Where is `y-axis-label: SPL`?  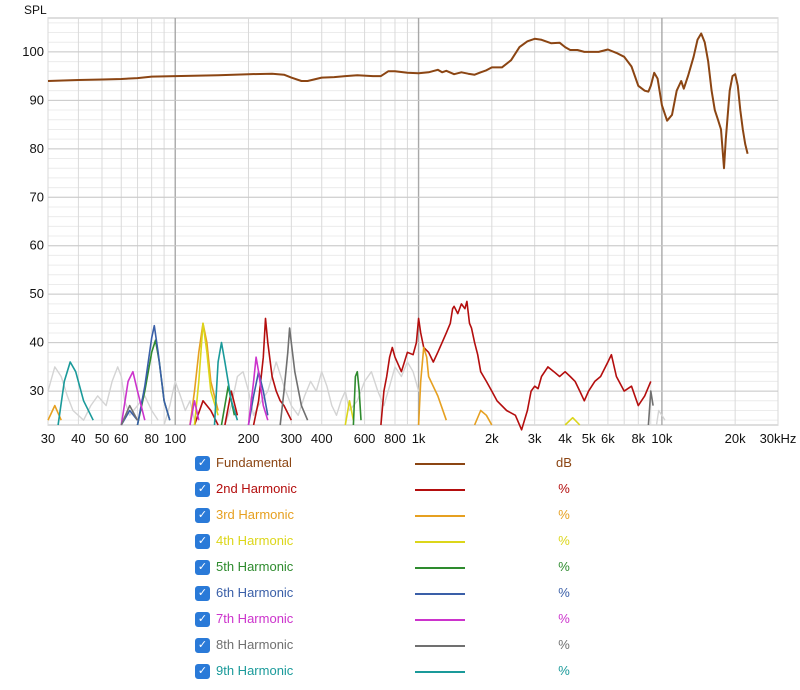
y-axis-label: SPL is located at coordinates (35, 10).